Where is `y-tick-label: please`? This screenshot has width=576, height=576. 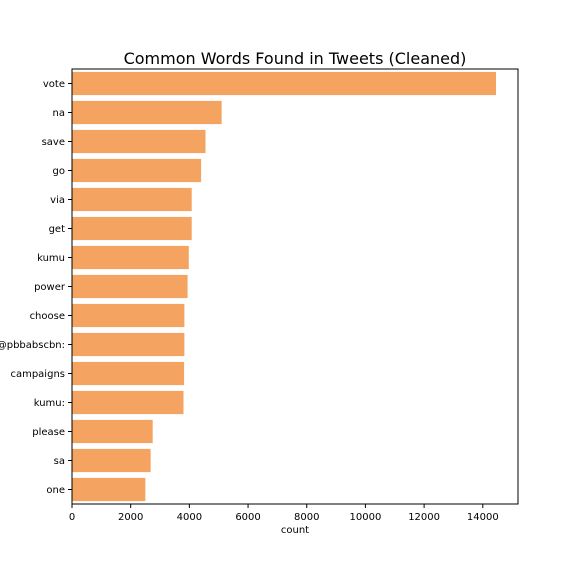 y-tick-label: please is located at coordinates (48, 432).